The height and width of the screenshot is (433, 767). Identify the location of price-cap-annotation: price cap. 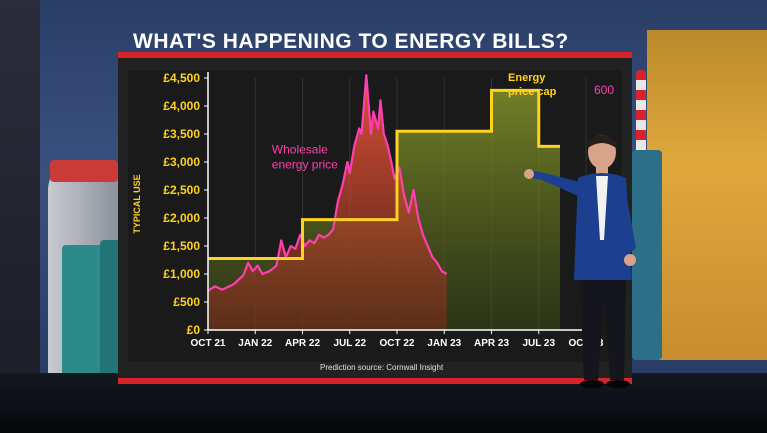
(532, 92).